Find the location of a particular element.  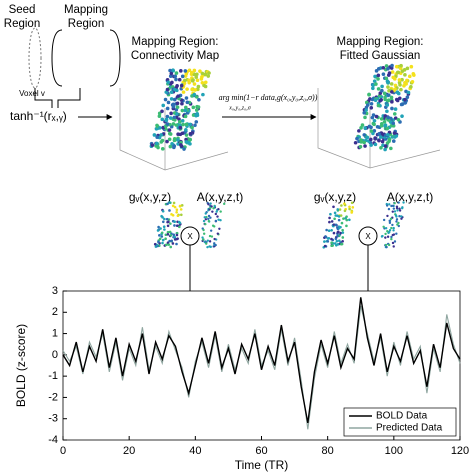

connector is located at coordinates (57, 98).